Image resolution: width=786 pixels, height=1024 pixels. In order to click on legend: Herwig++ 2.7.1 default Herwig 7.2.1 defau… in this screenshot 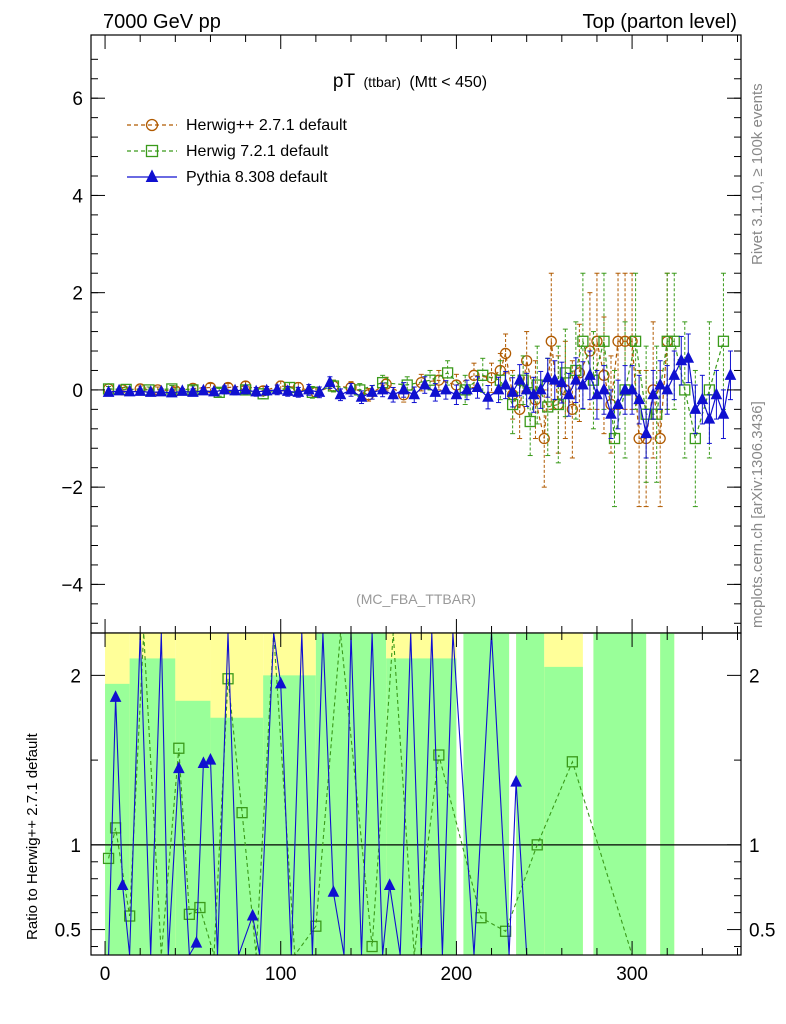, I will do `click(237, 151)`.